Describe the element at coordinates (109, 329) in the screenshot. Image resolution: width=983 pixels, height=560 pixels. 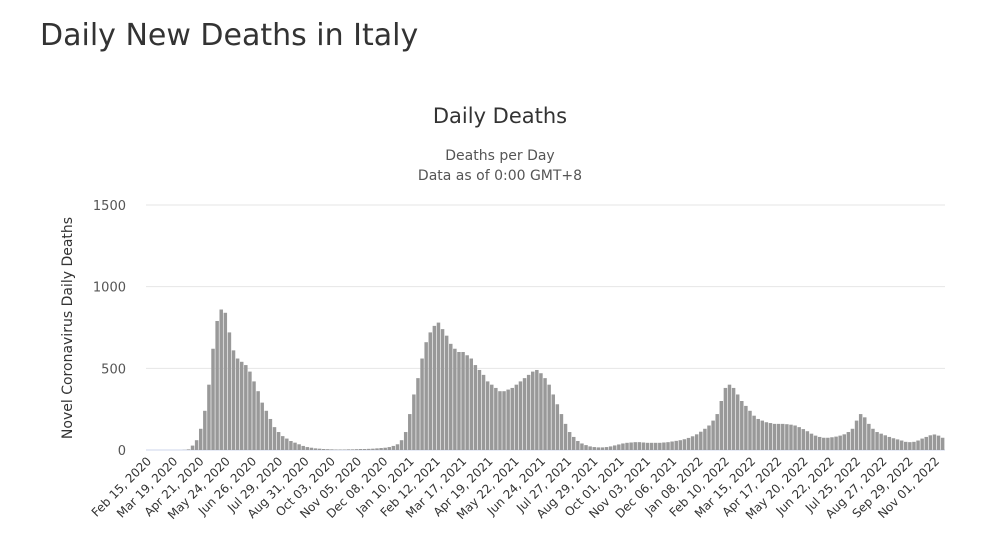
I see `y-axis-ticks: 0 500 1000 1500` at that location.